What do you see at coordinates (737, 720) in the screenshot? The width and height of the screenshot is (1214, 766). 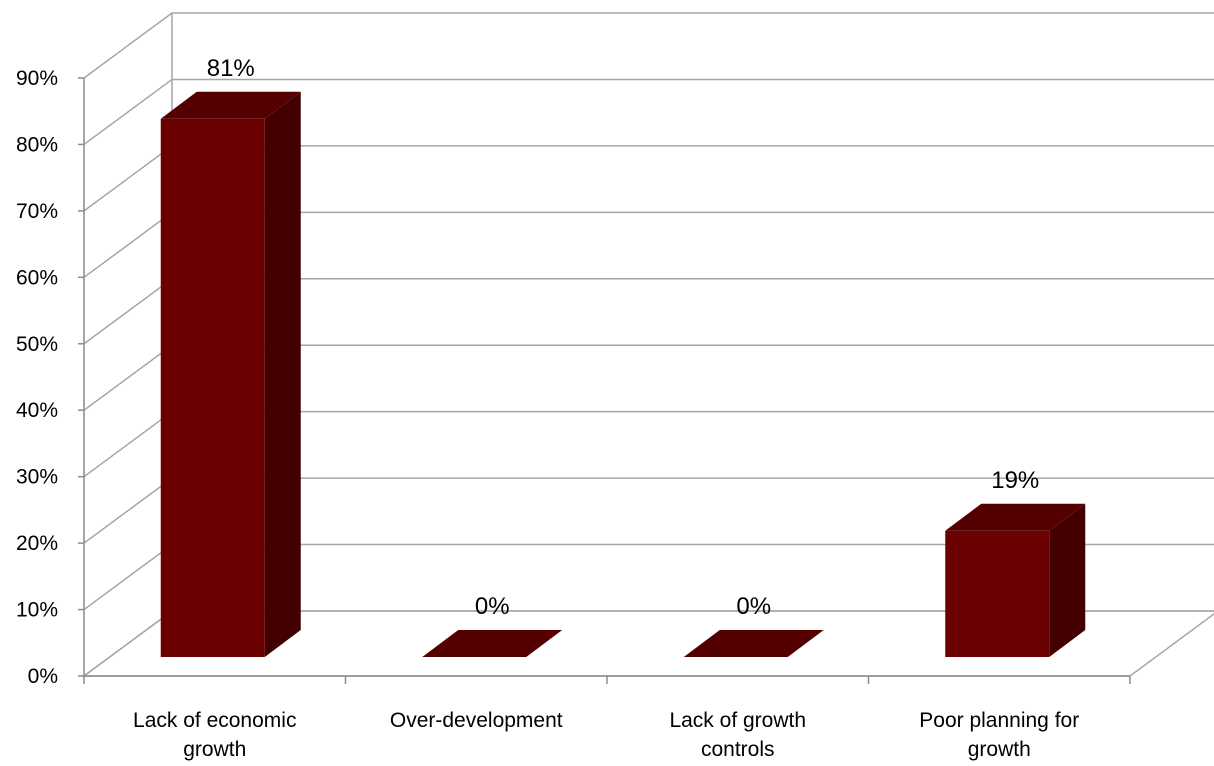 I see `x-category-label: Lack of growth` at bounding box center [737, 720].